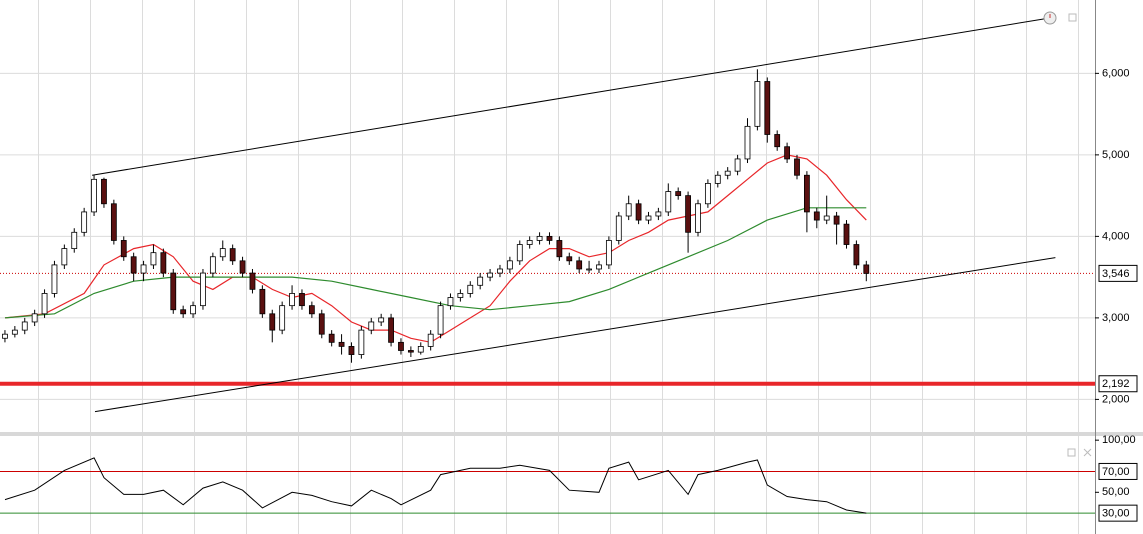  I want to click on panel-icons, so click(1067, 234).